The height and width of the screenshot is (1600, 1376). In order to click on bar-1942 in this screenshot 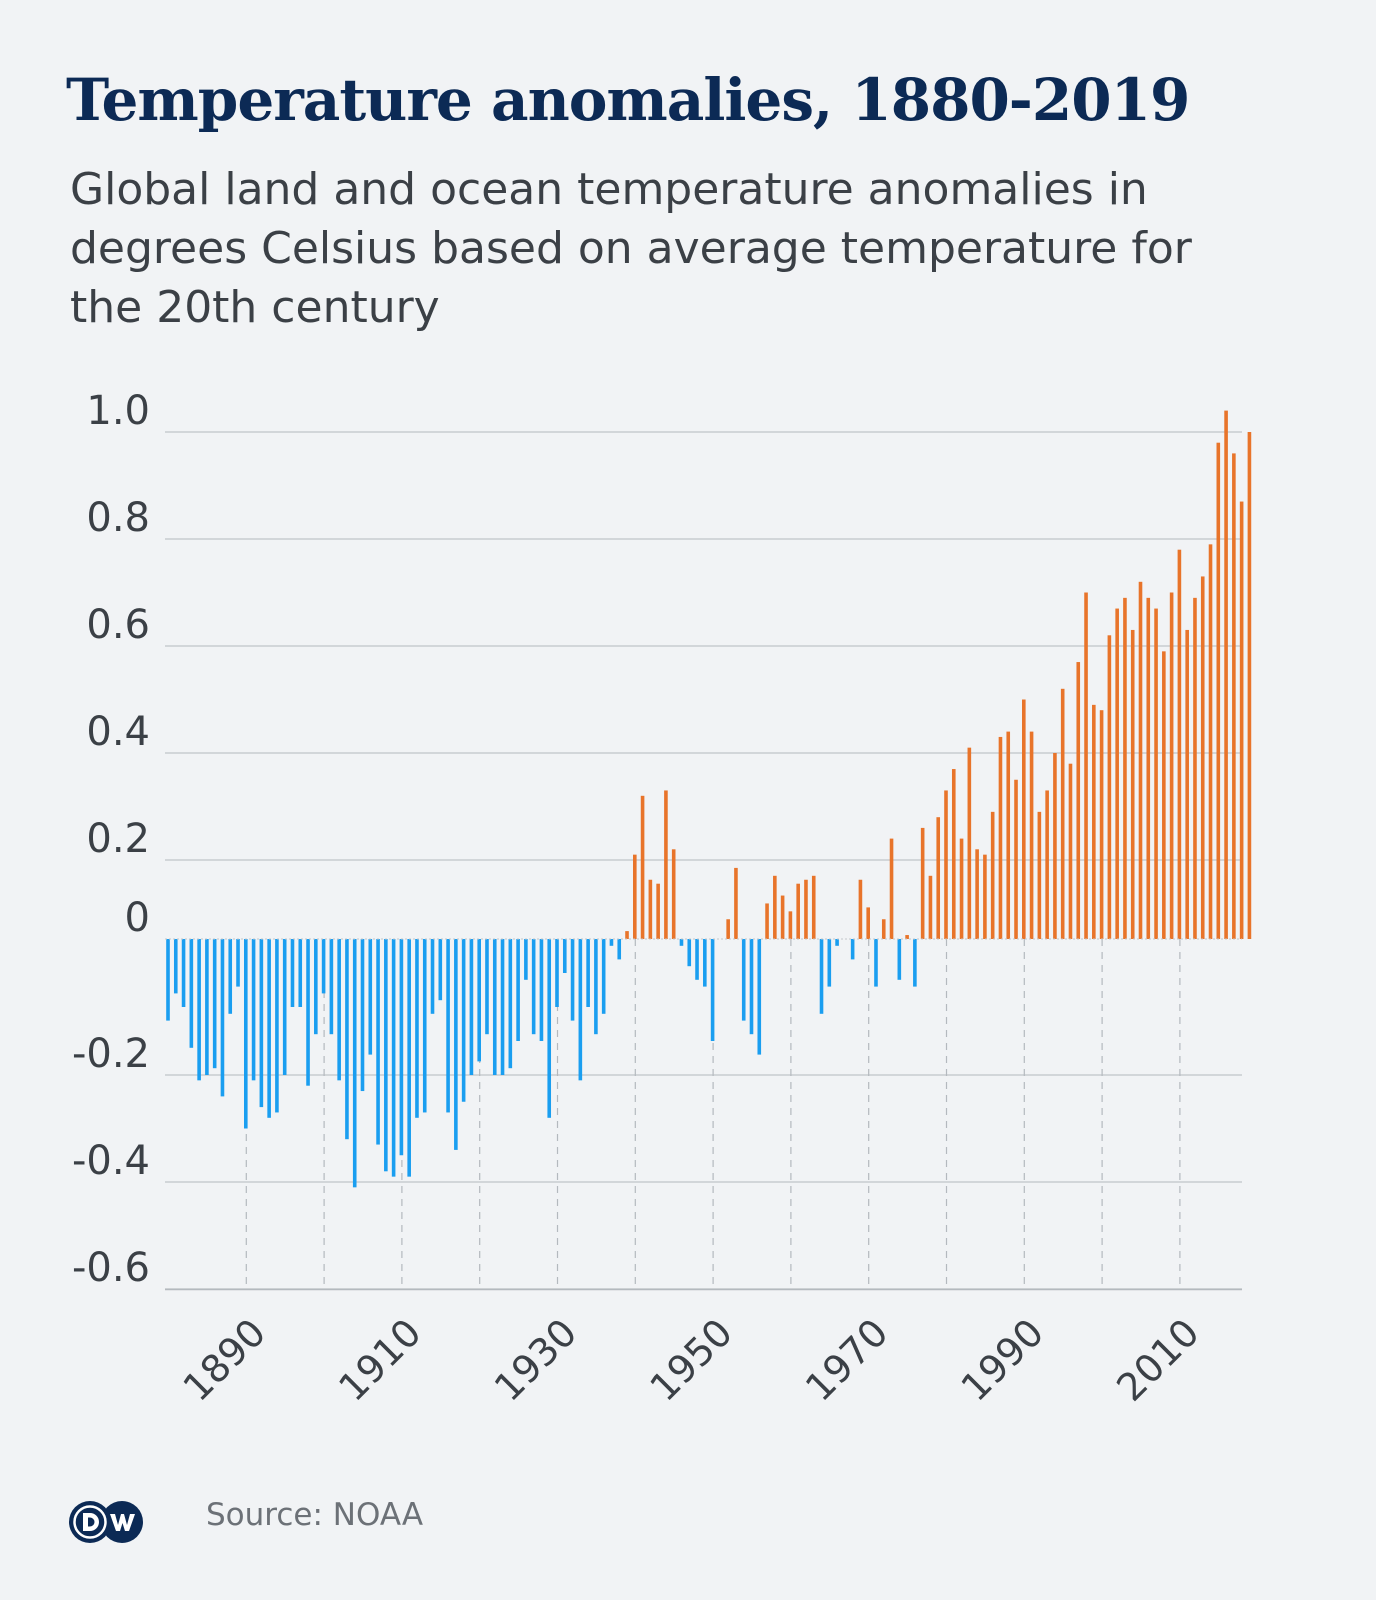, I will do `click(650, 909)`.